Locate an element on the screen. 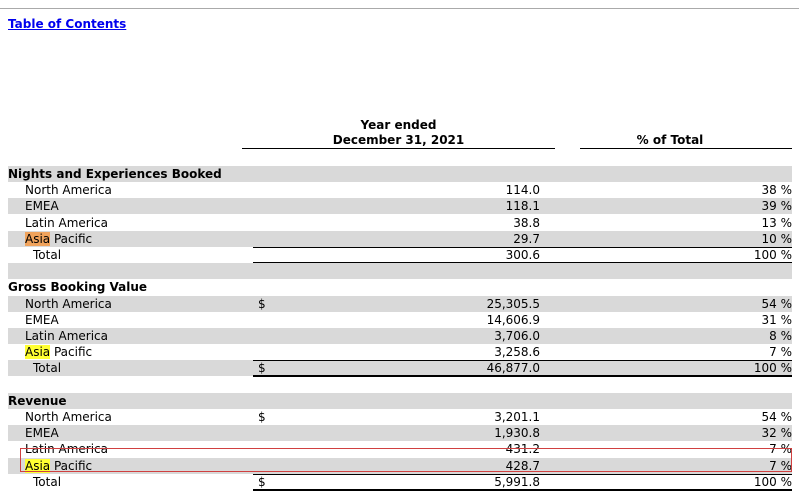 The height and width of the screenshot is (498, 799). table-row: Asia Pacific 3,258.6 7 % is located at coordinates (400, 352).